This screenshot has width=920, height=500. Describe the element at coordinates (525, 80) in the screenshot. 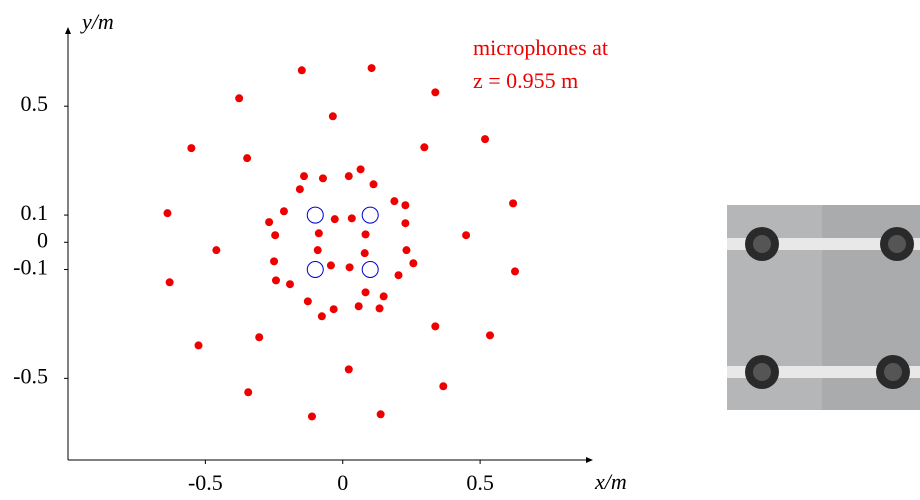

I see `annotation: z = 0.955 m` at that location.